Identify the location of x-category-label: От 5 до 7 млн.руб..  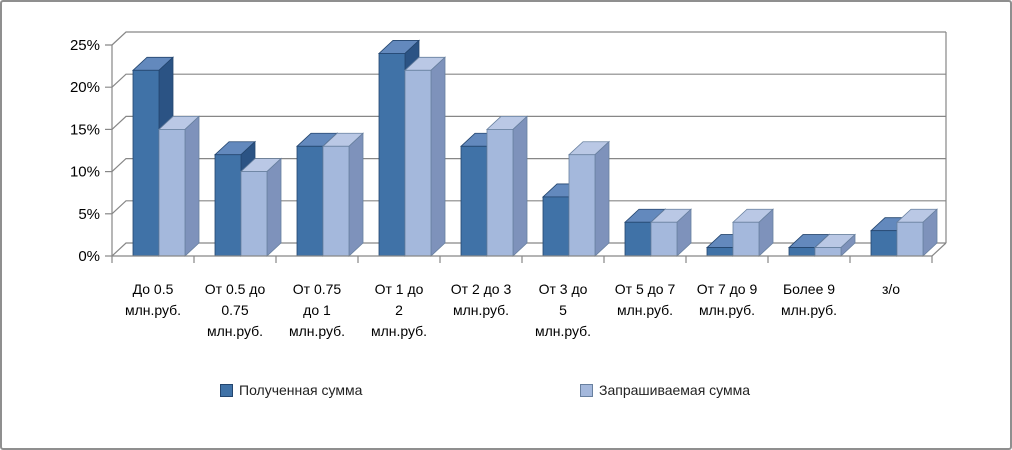
(645, 299).